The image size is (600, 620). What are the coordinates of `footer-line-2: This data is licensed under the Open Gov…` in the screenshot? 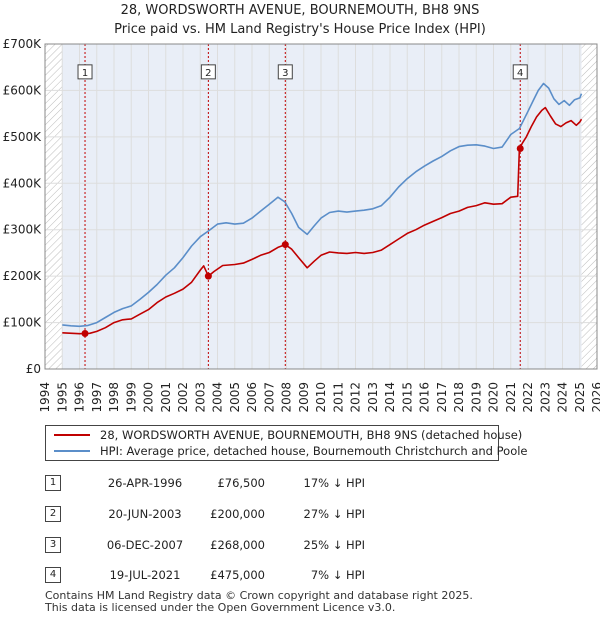 It's located at (220, 607).